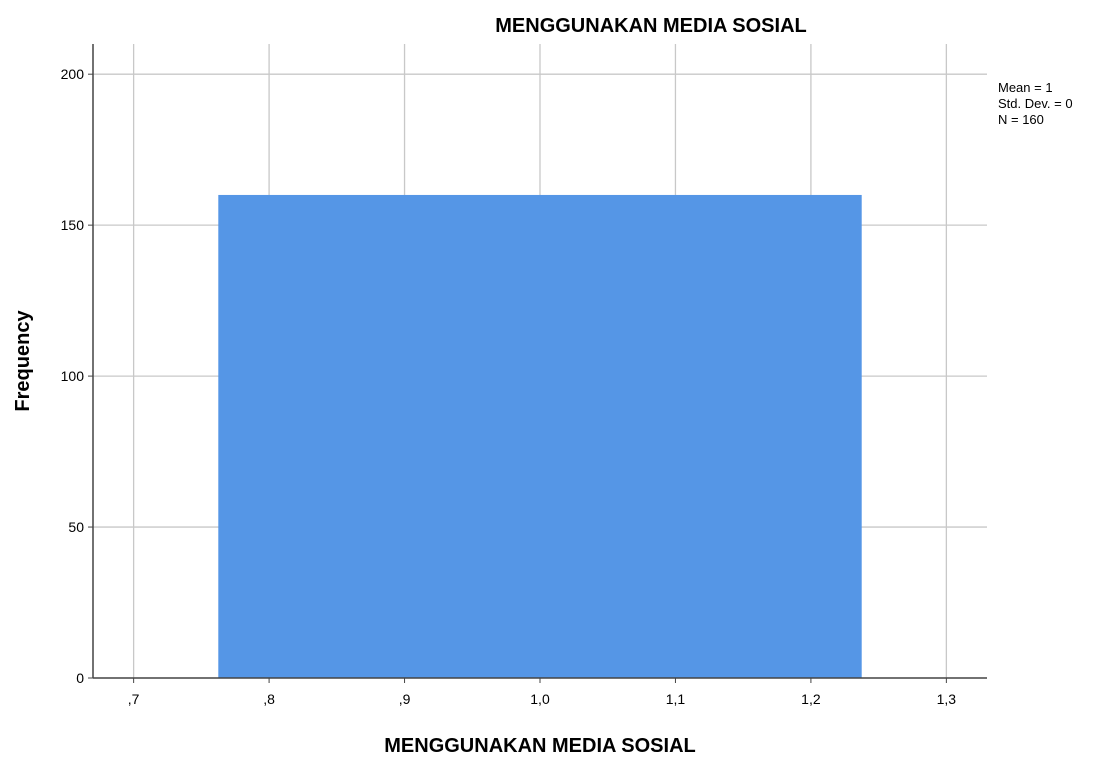 The height and width of the screenshot is (760, 1105). I want to click on x-tick-label: ,8, so click(269, 699).